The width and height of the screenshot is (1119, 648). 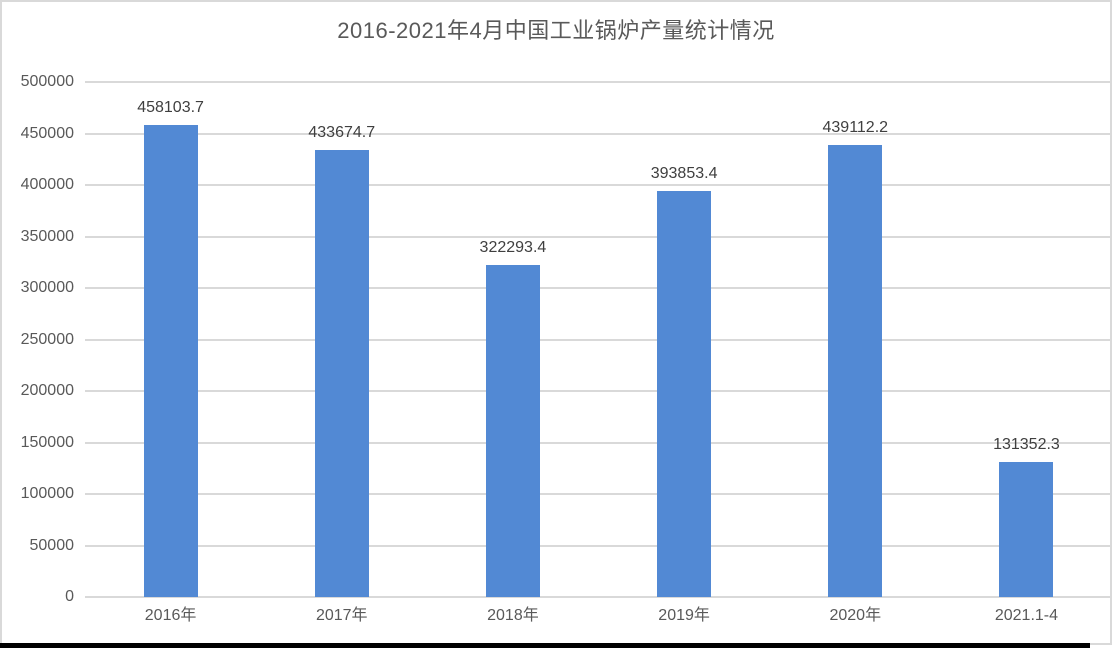 I want to click on bar-slot-2016年: 458103.7, so click(x=170, y=339).